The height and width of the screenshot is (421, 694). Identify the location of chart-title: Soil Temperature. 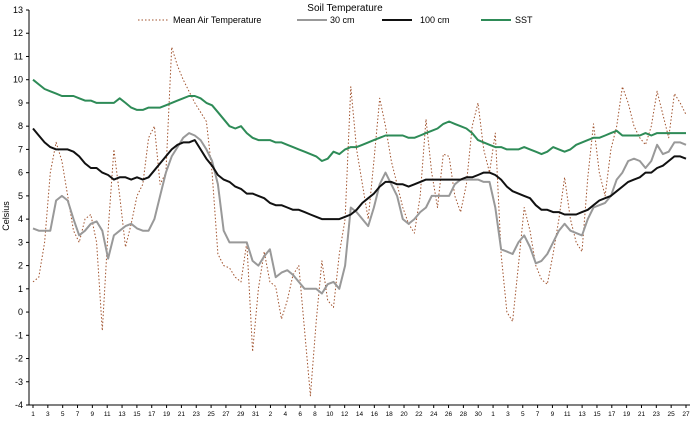
(345, 8).